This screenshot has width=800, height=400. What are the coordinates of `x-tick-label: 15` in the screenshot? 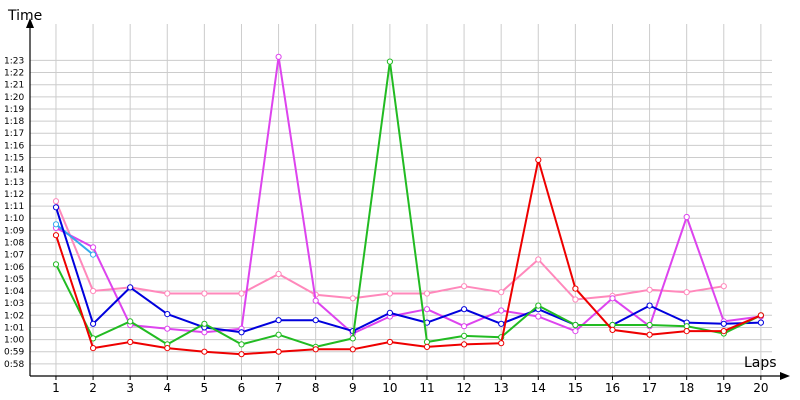 It's located at (575, 388).